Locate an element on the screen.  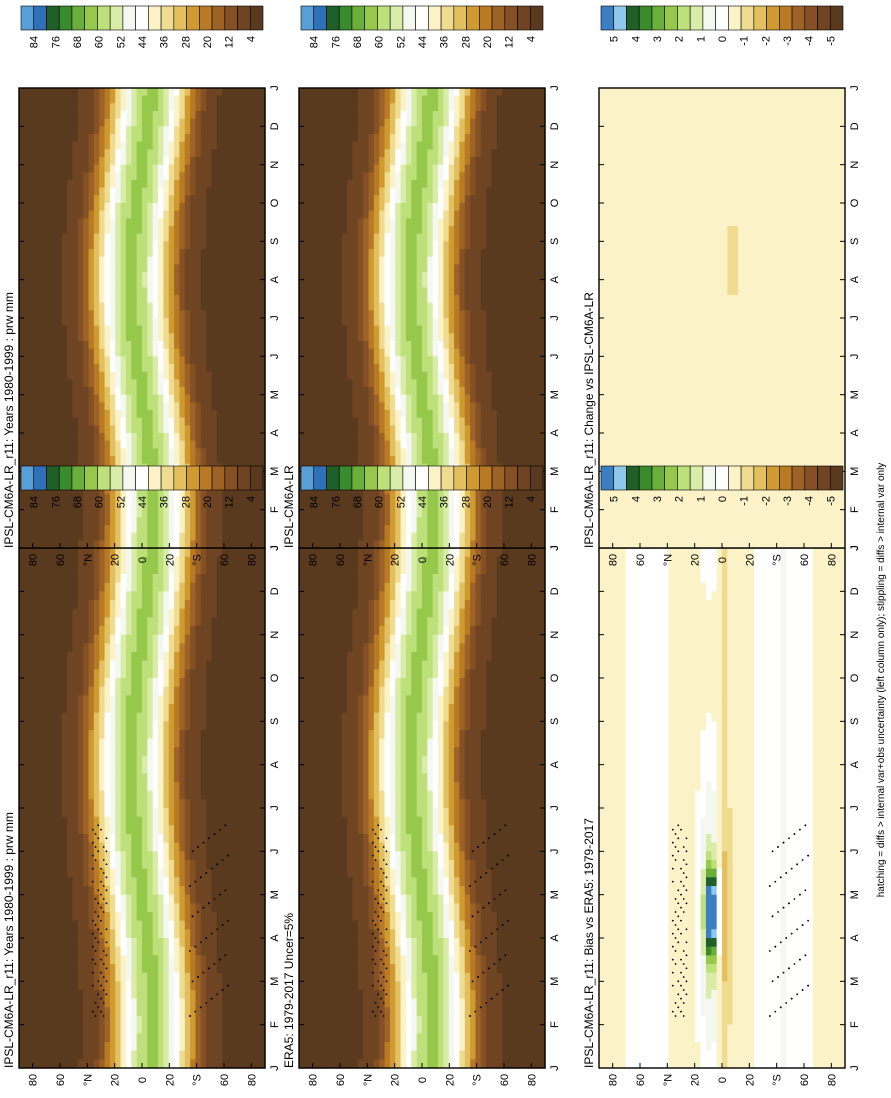
month-label: J is located at coordinates (275, 1068).